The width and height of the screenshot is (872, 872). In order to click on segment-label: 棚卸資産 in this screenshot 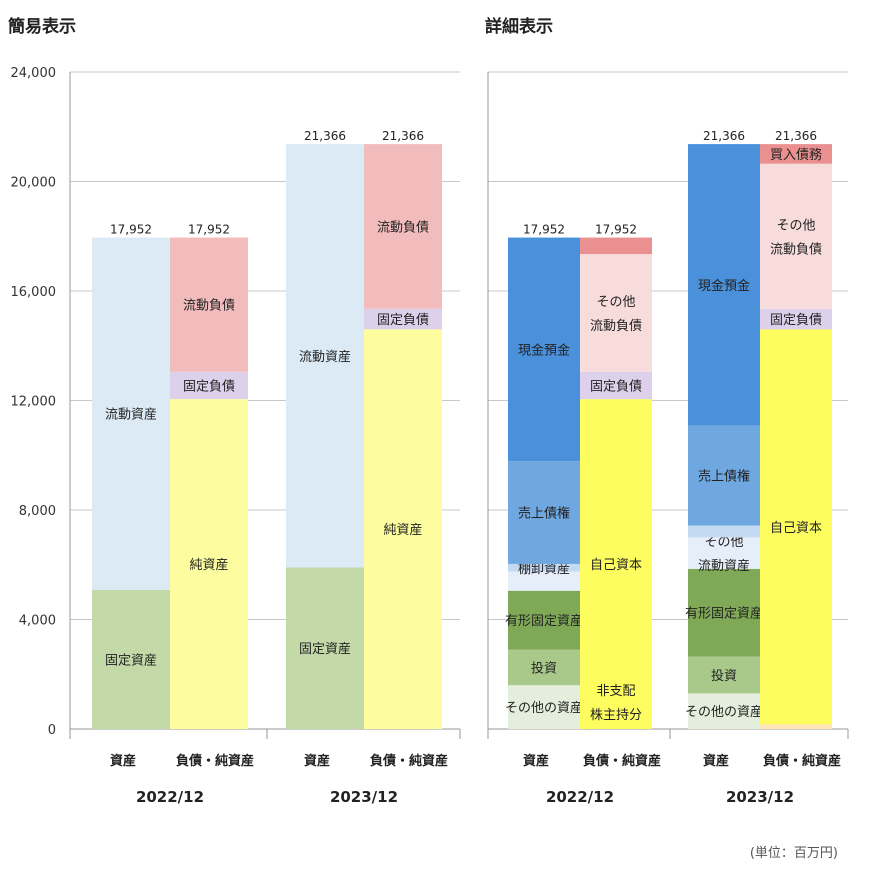, I will do `click(544, 569)`.